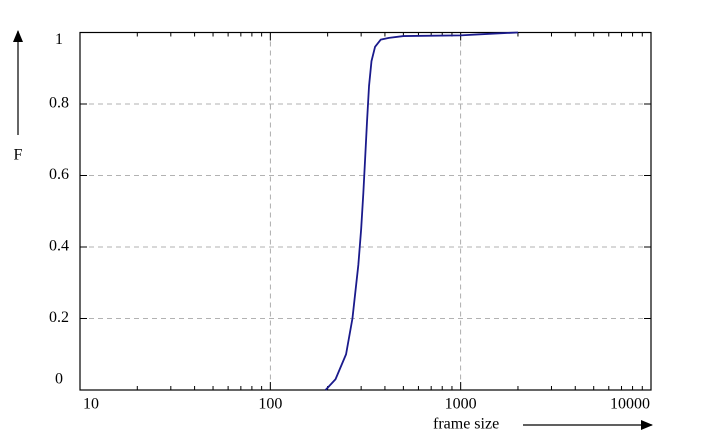  I want to click on y-tick-label: 0.4, so click(59, 246).